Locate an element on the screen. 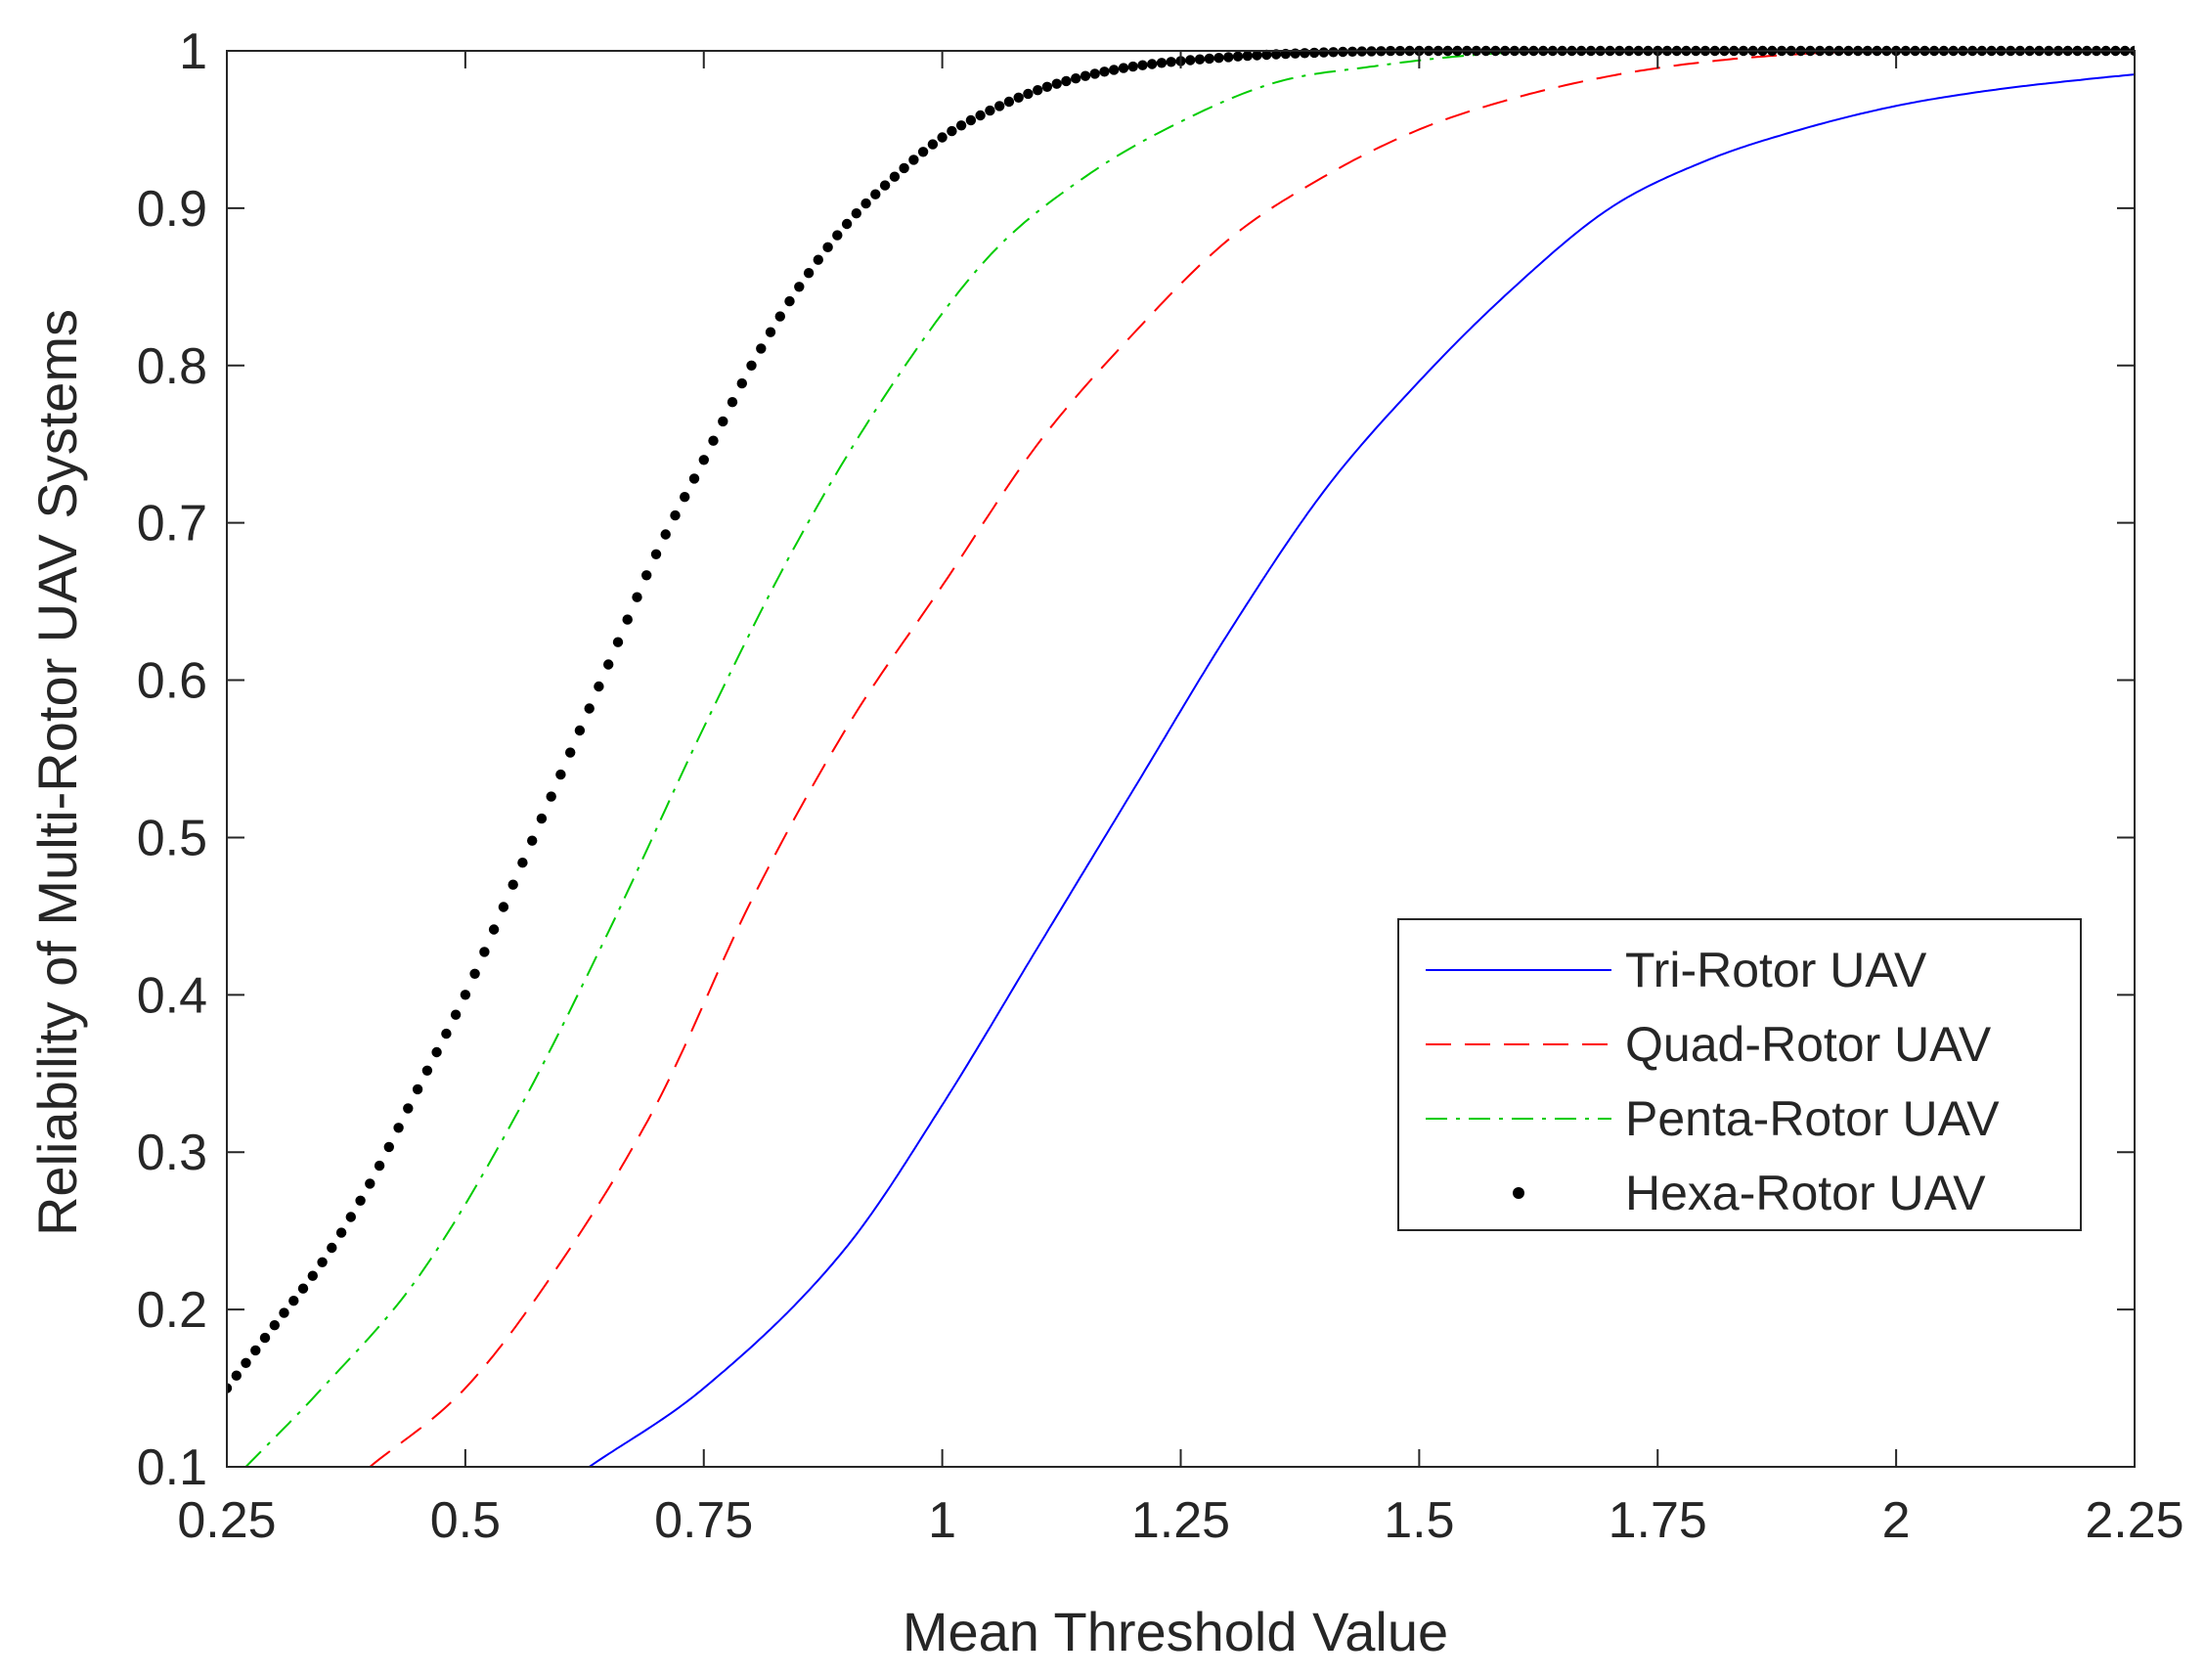 Image resolution: width=2205 pixels, height=1680 pixels. legend-label-penta-rotor-uav: Penta-Rotor UAV is located at coordinates (1812, 1118).